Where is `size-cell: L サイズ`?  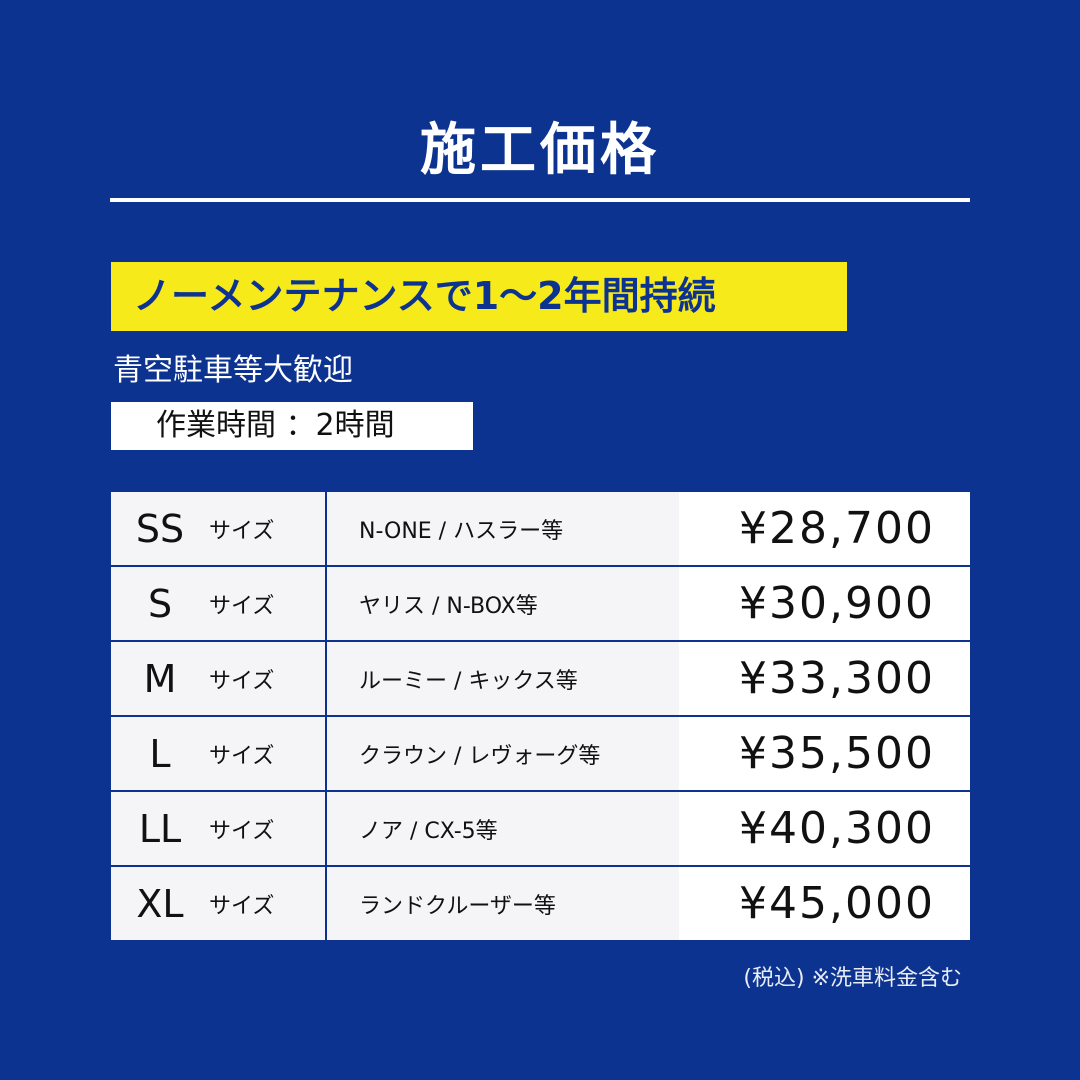 size-cell: L サイズ is located at coordinates (219, 753).